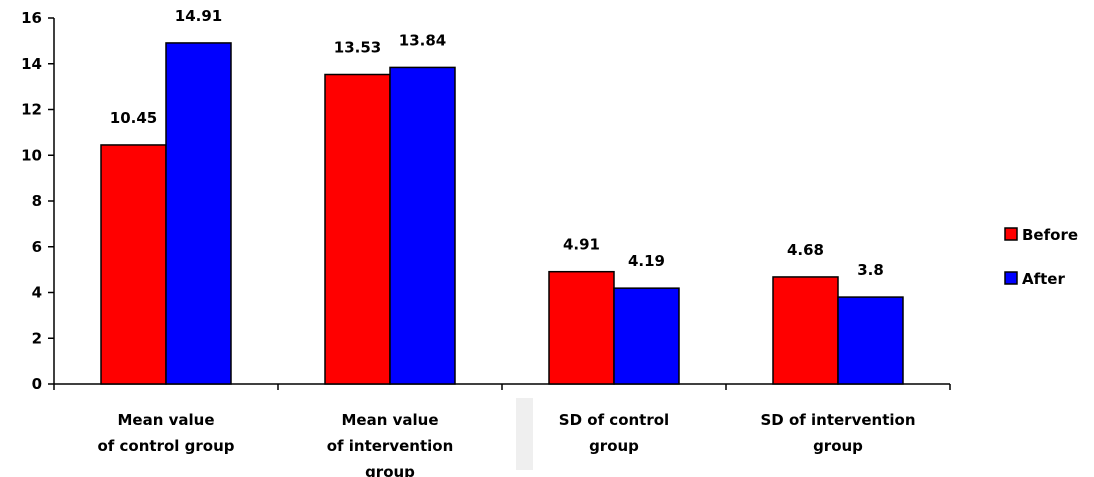 The height and width of the screenshot is (477, 1094). Describe the element at coordinates (37, 384) in the screenshot. I see `y-tick-label: 0` at that location.